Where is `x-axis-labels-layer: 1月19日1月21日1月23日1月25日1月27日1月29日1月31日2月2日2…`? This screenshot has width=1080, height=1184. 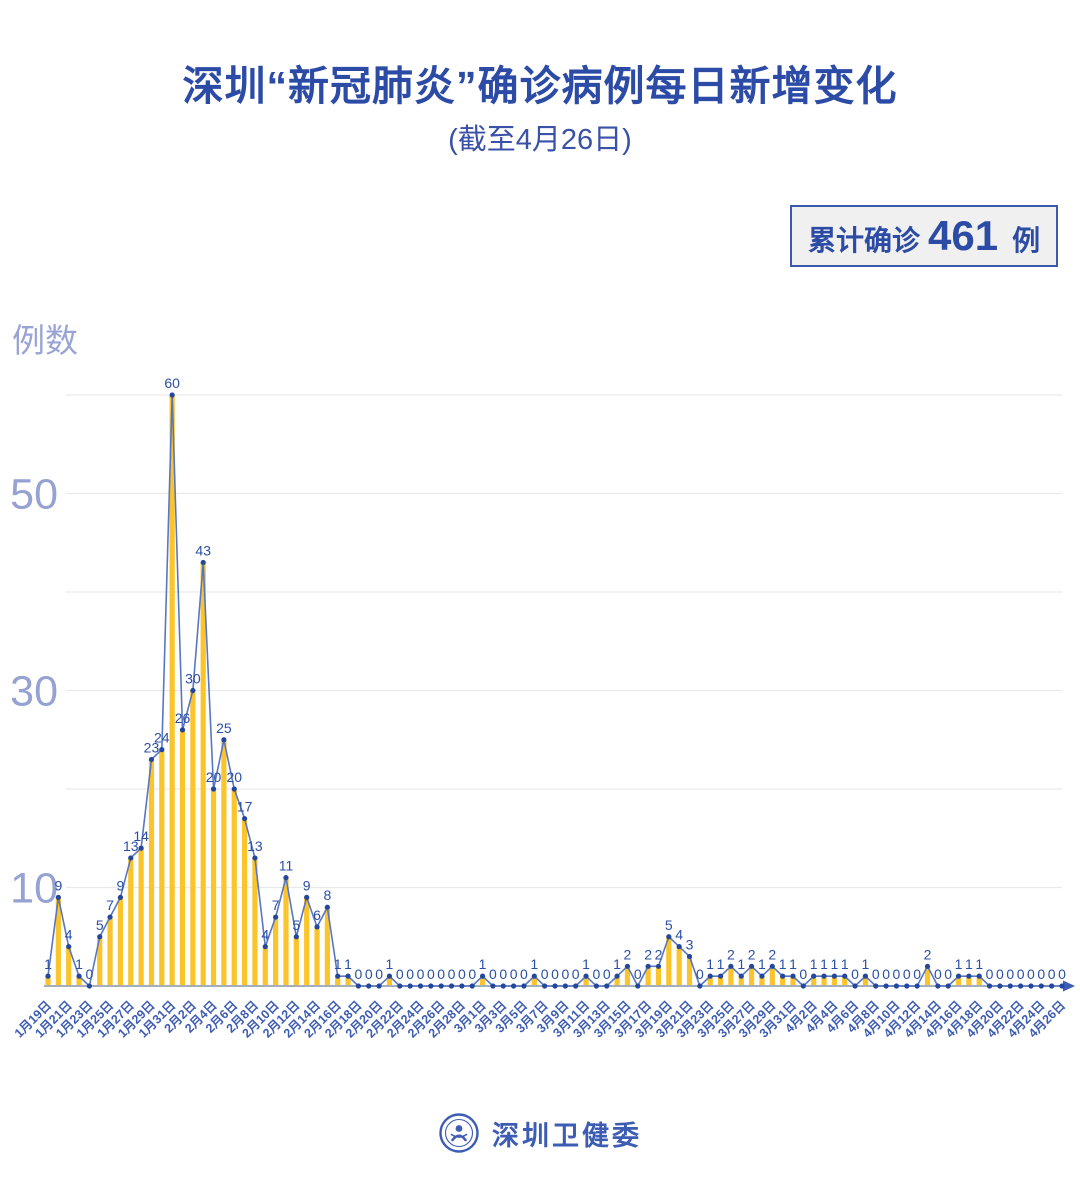
x-axis-labels-layer: 1月19日1月21日1月23日1月25日1月27日1月29日1月31日2月2日2… is located at coordinates (540, 1019).